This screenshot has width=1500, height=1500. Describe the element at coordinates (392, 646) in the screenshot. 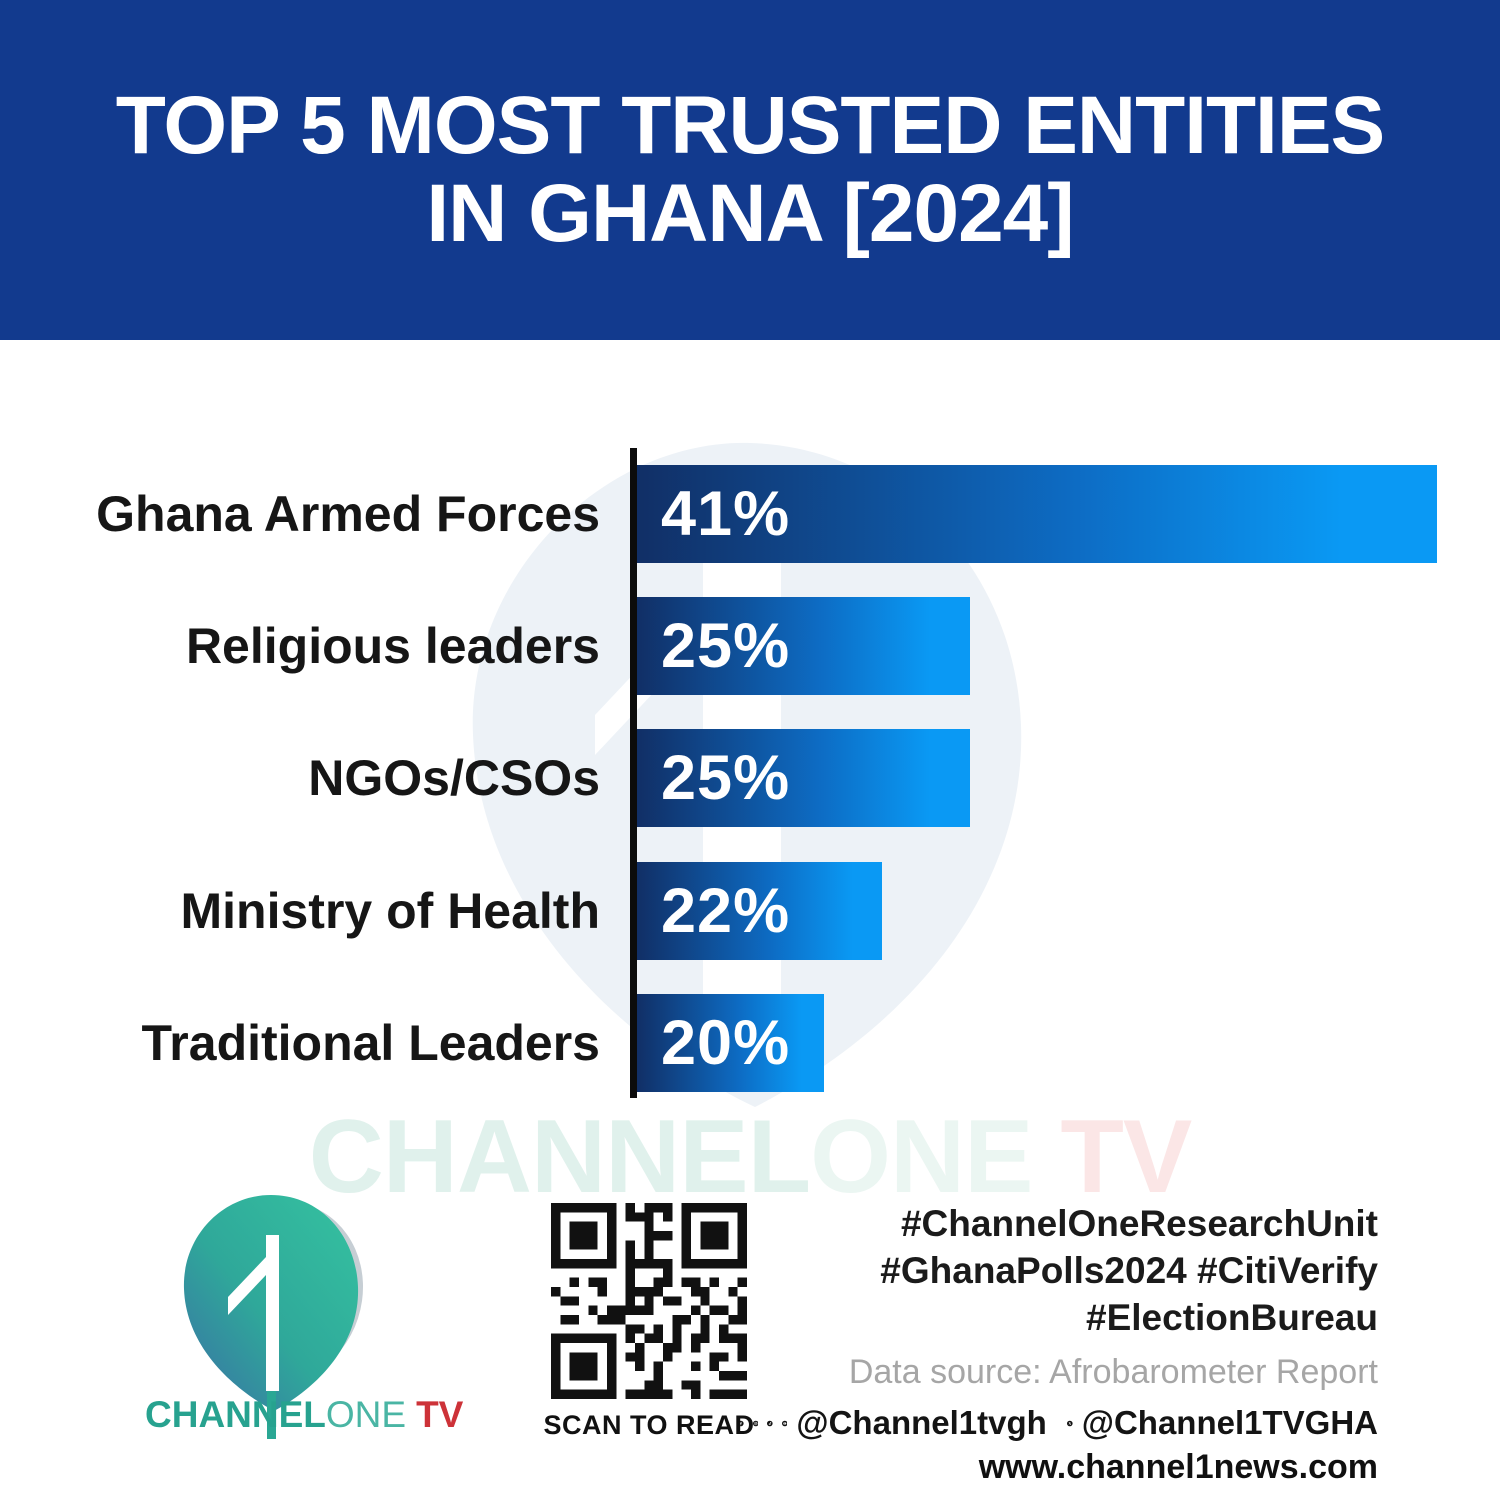

I see `category-label: Religious leaders` at that location.